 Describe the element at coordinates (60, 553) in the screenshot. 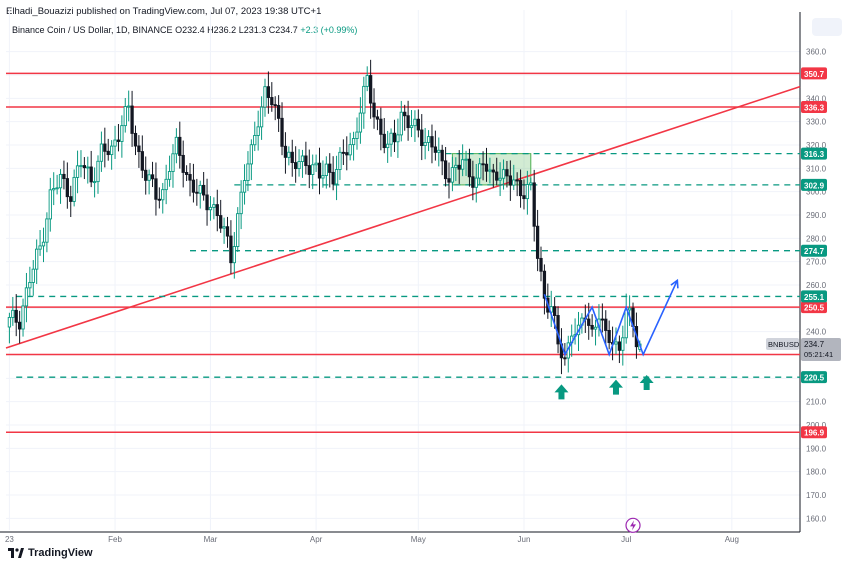

I see `brand-name: TradingView` at that location.